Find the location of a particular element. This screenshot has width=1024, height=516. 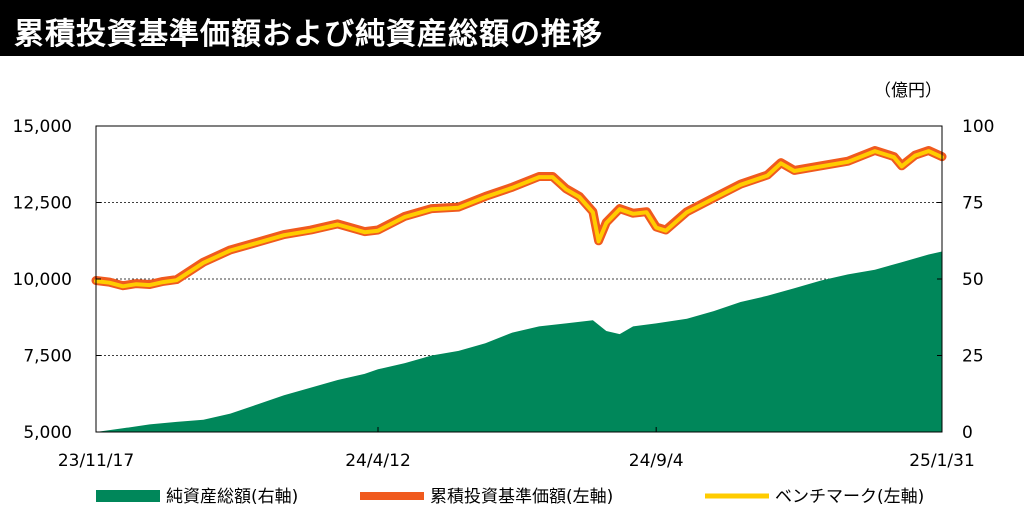

right-axis-ticks: 0 25 50 75 100 is located at coordinates (965, 280).